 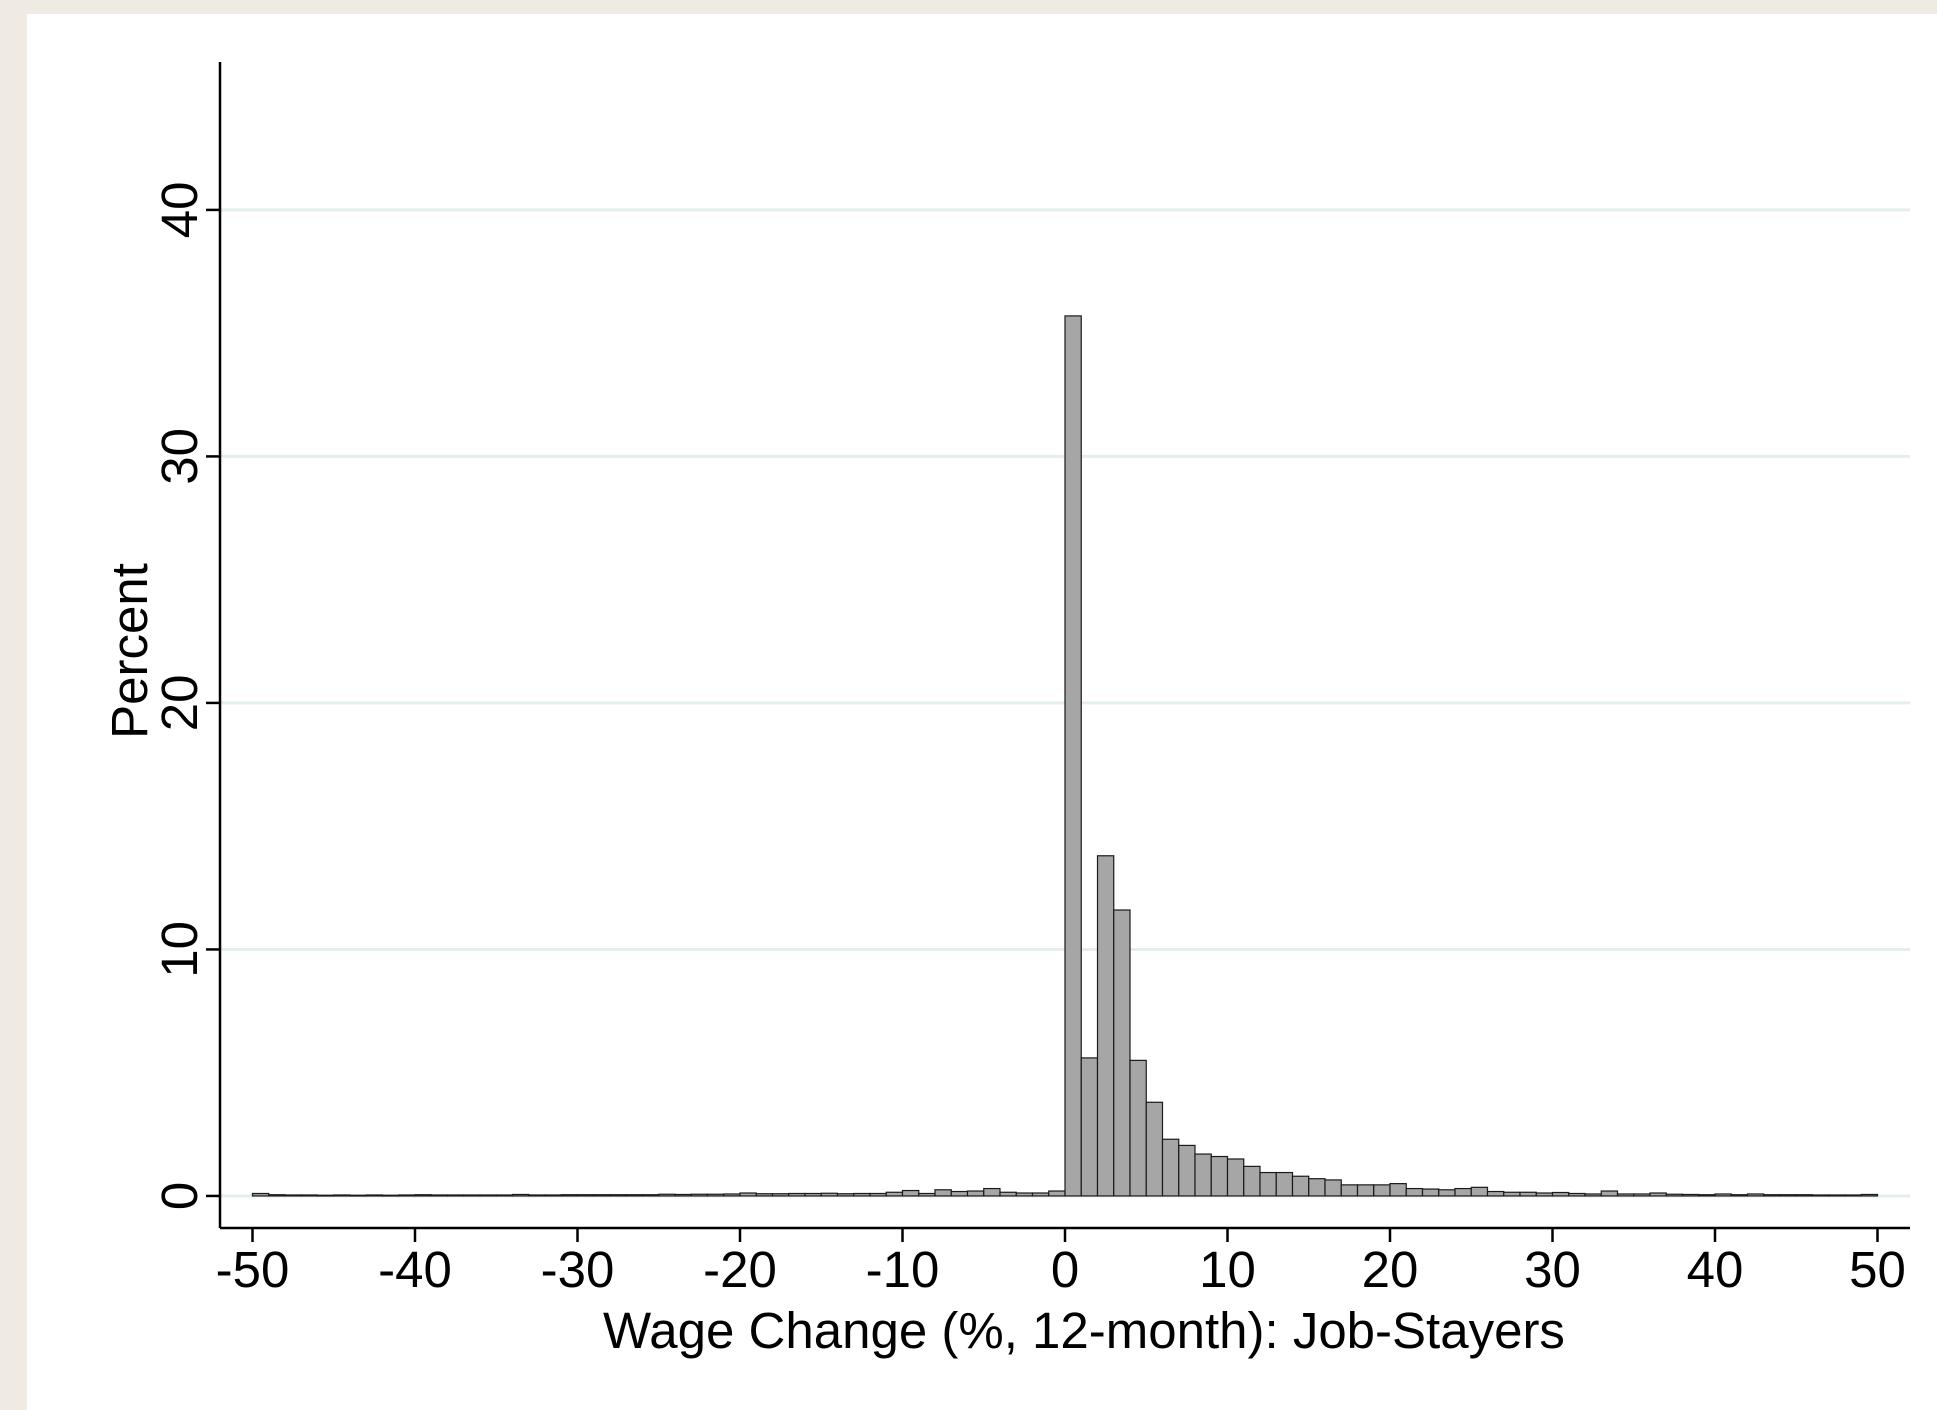 What do you see at coordinates (1065, 1269) in the screenshot?
I see `x-tick-label: 0` at bounding box center [1065, 1269].